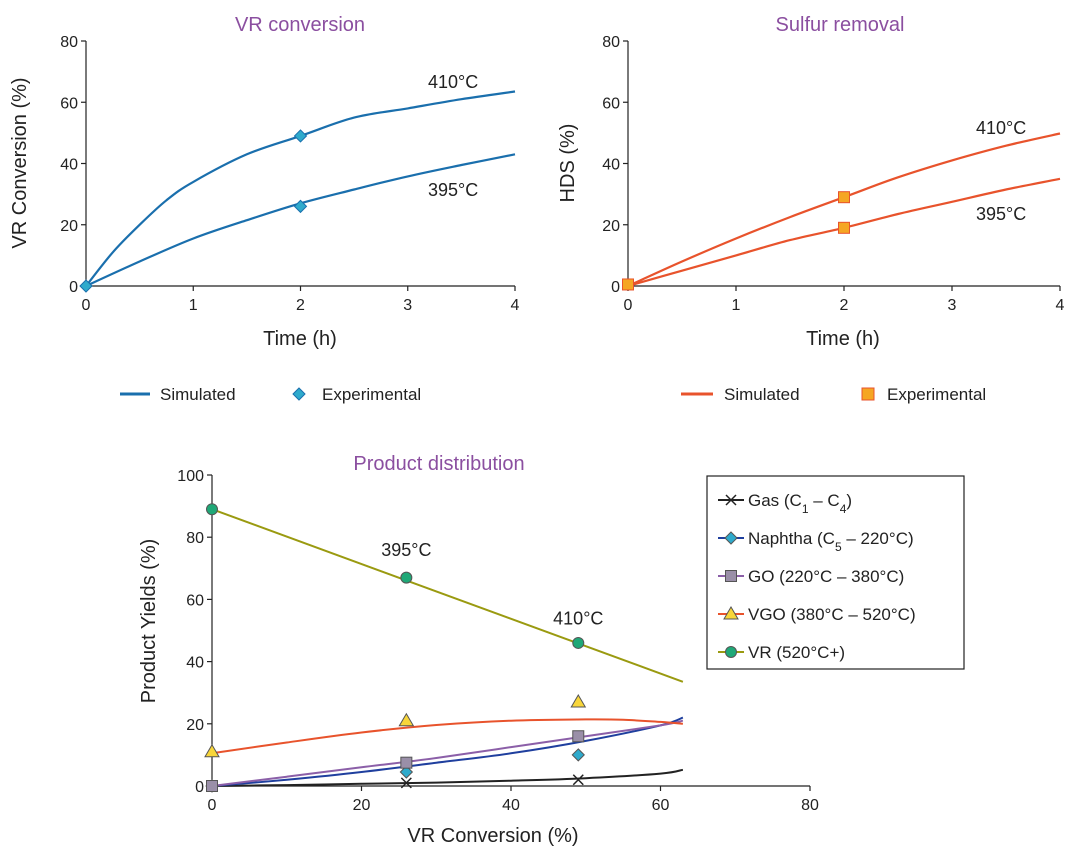 This screenshot has height=854, width=1068. I want to click on annotation-410: 410°C, so click(578, 618).